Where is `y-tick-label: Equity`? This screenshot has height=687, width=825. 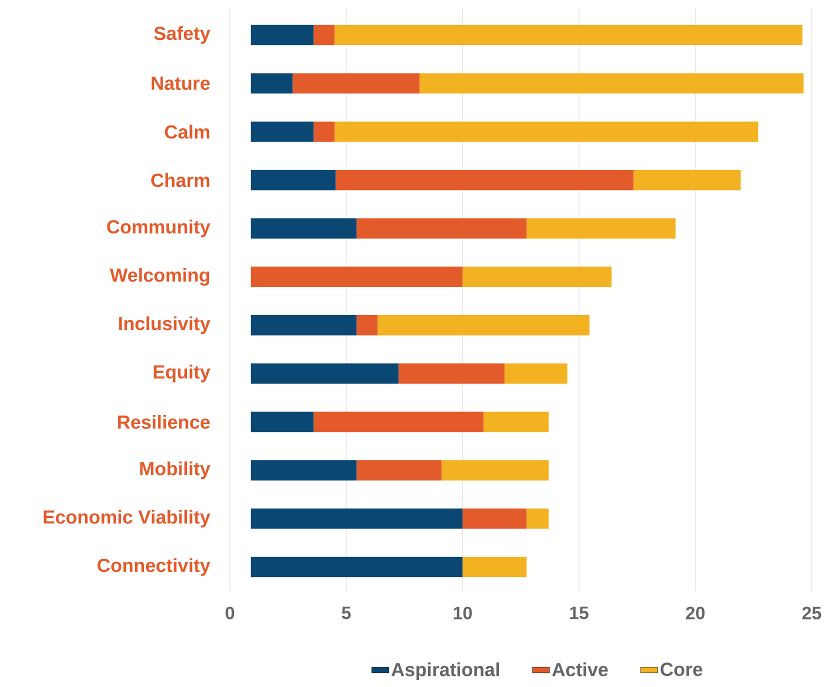 y-tick-label: Equity is located at coordinates (182, 373).